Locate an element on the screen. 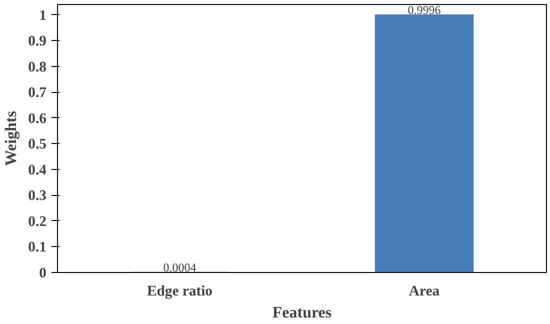 Image resolution: width=550 pixels, height=324 pixels. y-tick-label: 0.3 is located at coordinates (37, 196).